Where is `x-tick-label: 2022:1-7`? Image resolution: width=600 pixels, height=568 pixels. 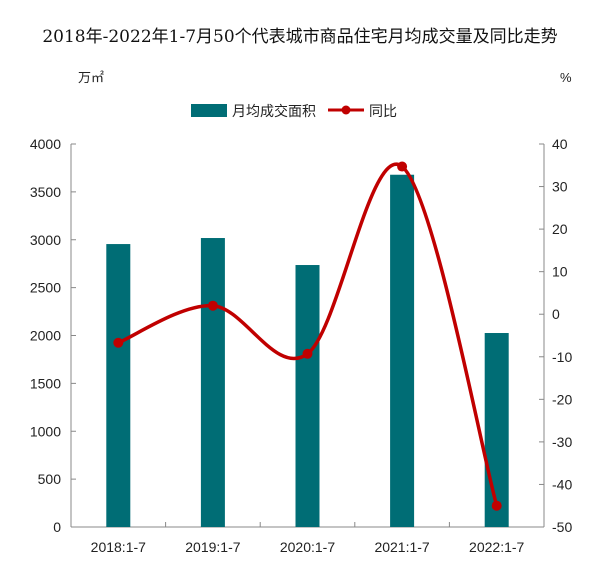
x-tick-label: 2022:1-7 is located at coordinates (496, 547).